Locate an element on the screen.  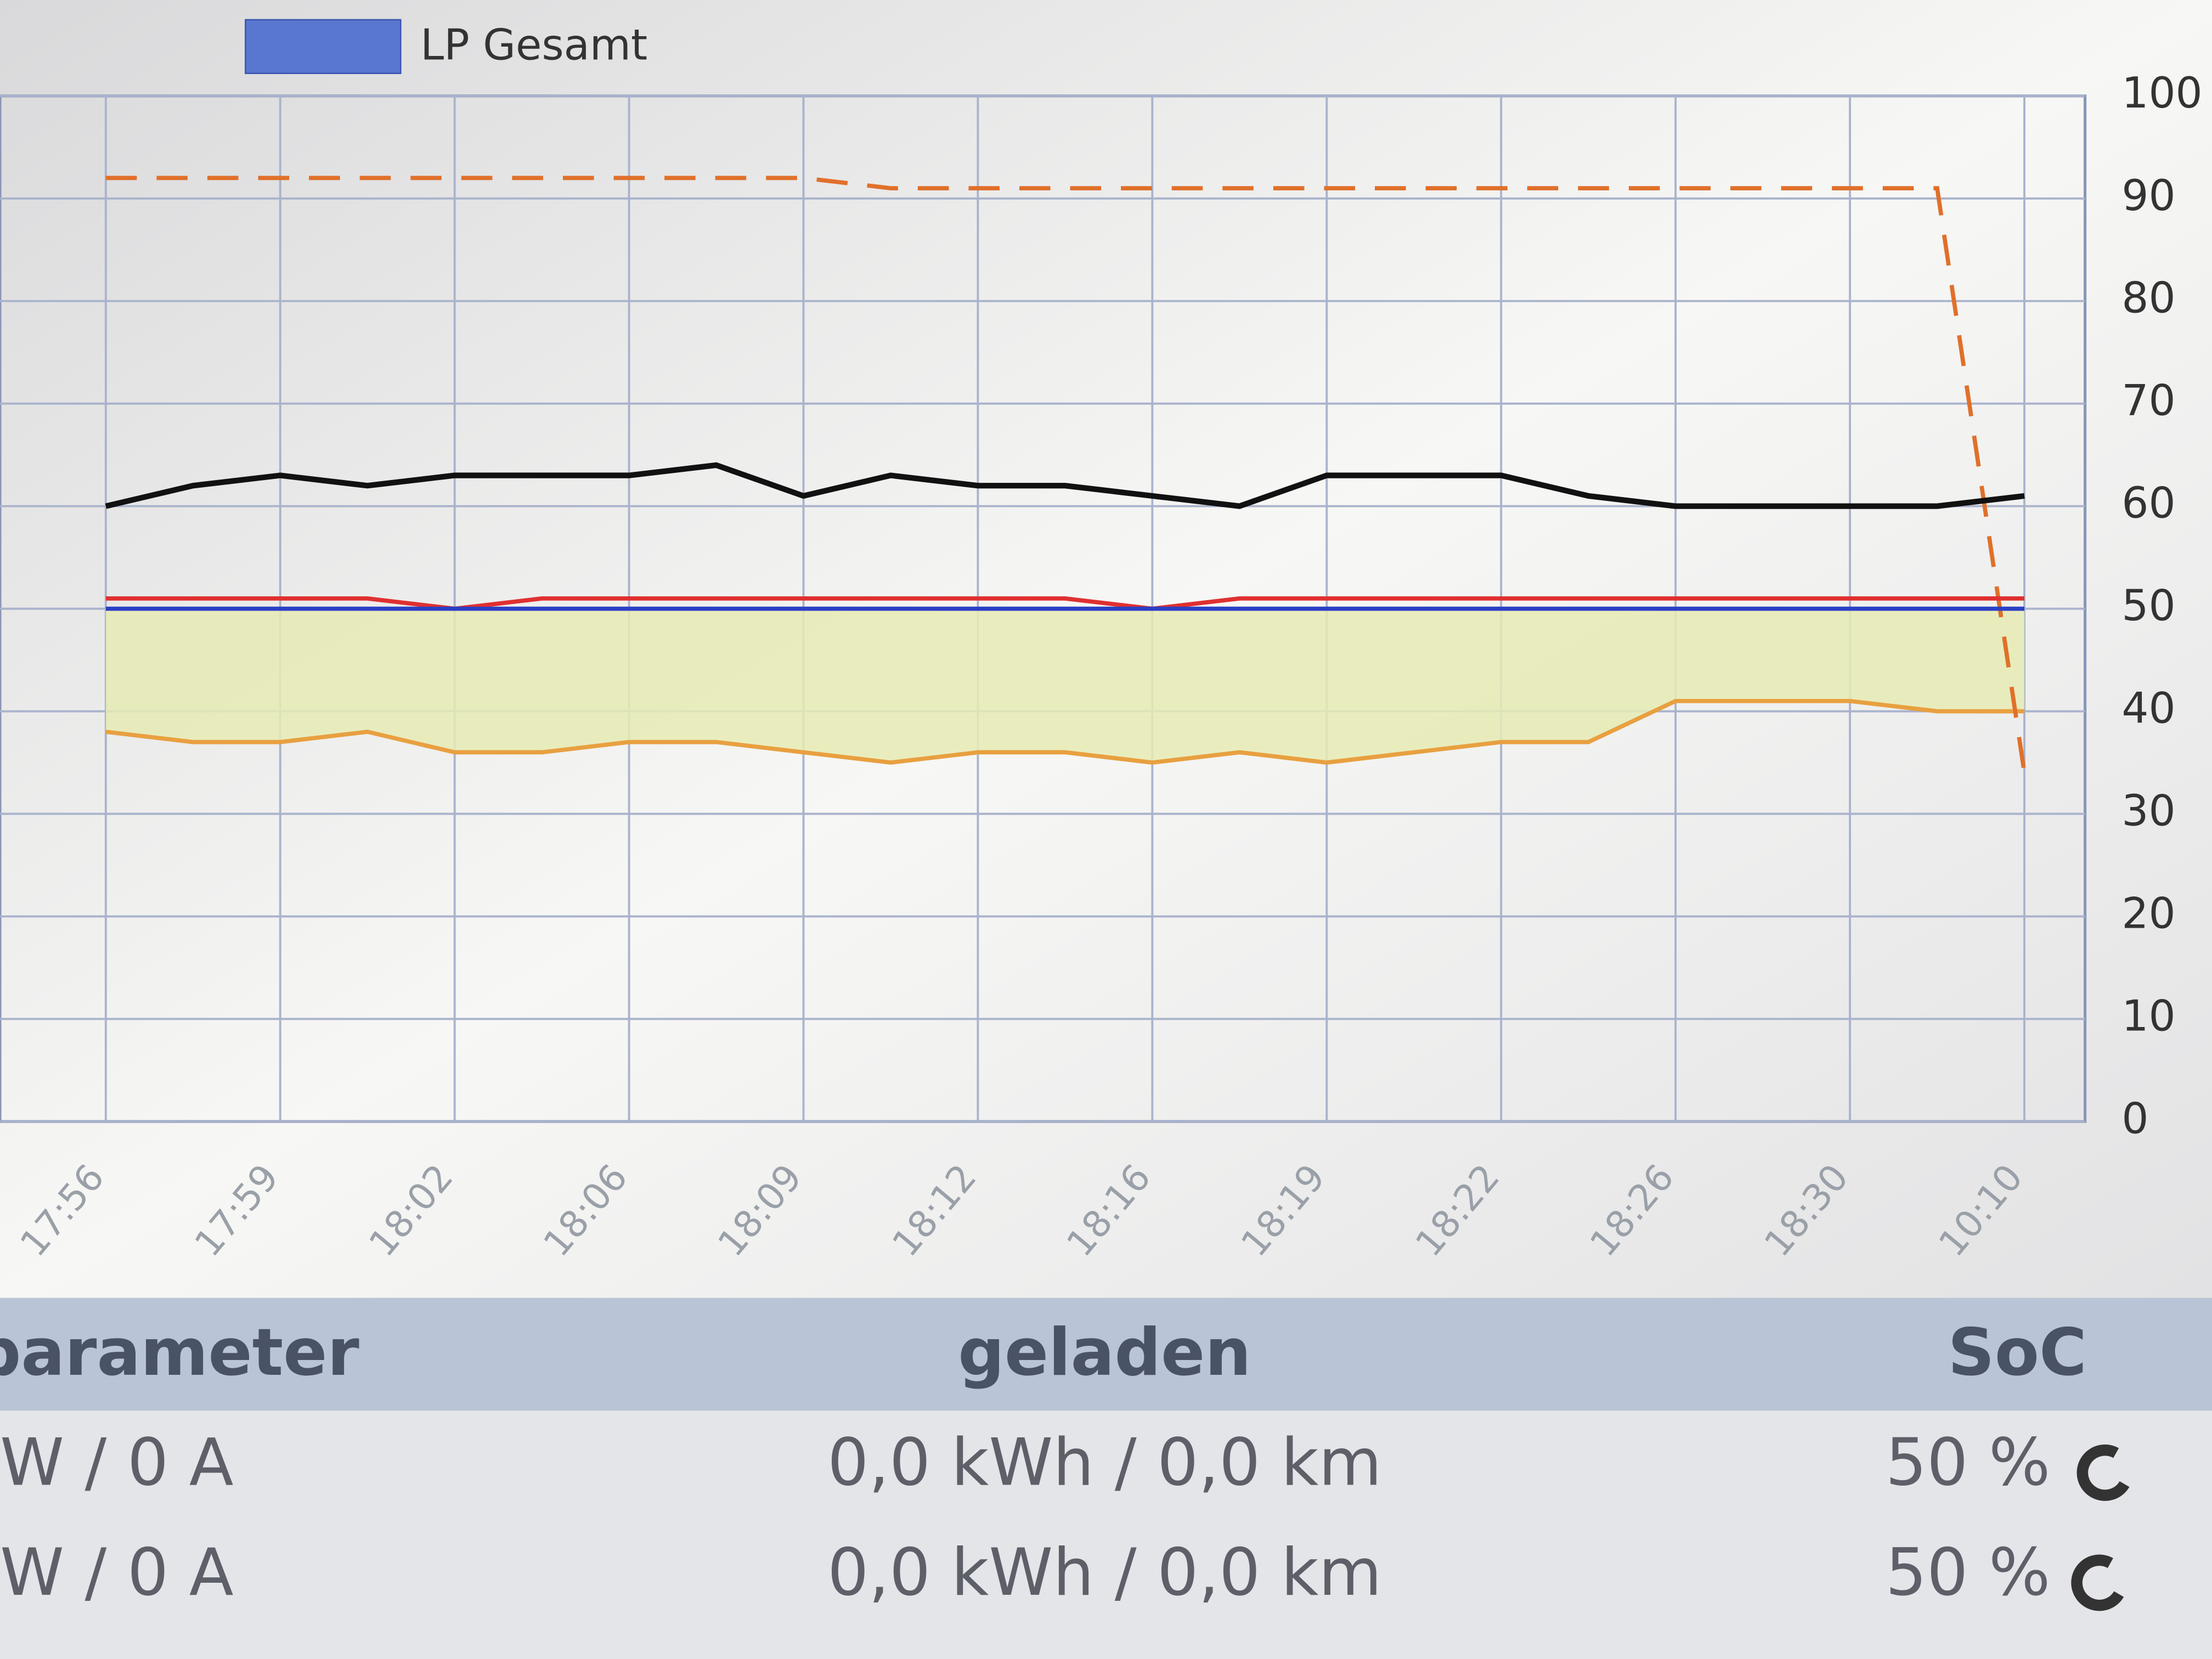
table-header: geladen is located at coordinates (1104, 1352).